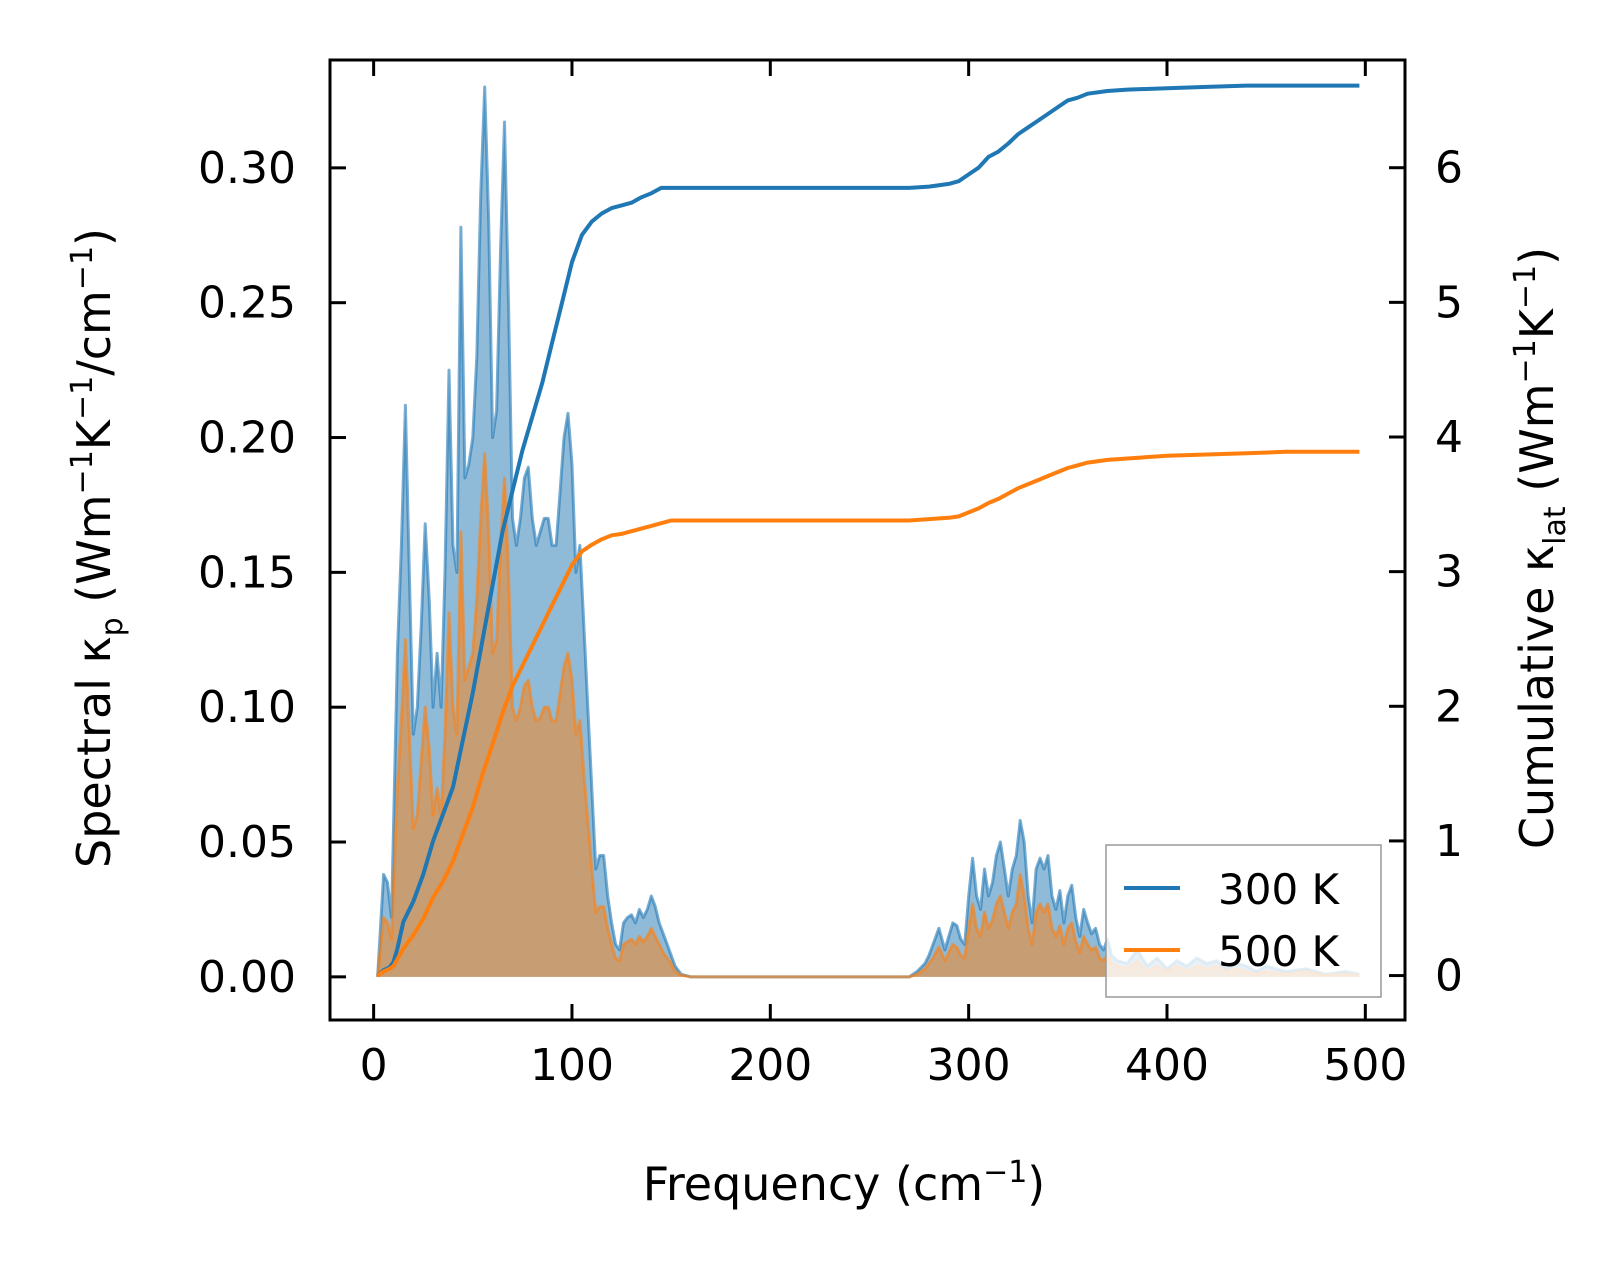  Describe the element at coordinates (374, 1065) in the screenshot. I see `x-tick-label: 0` at that location.